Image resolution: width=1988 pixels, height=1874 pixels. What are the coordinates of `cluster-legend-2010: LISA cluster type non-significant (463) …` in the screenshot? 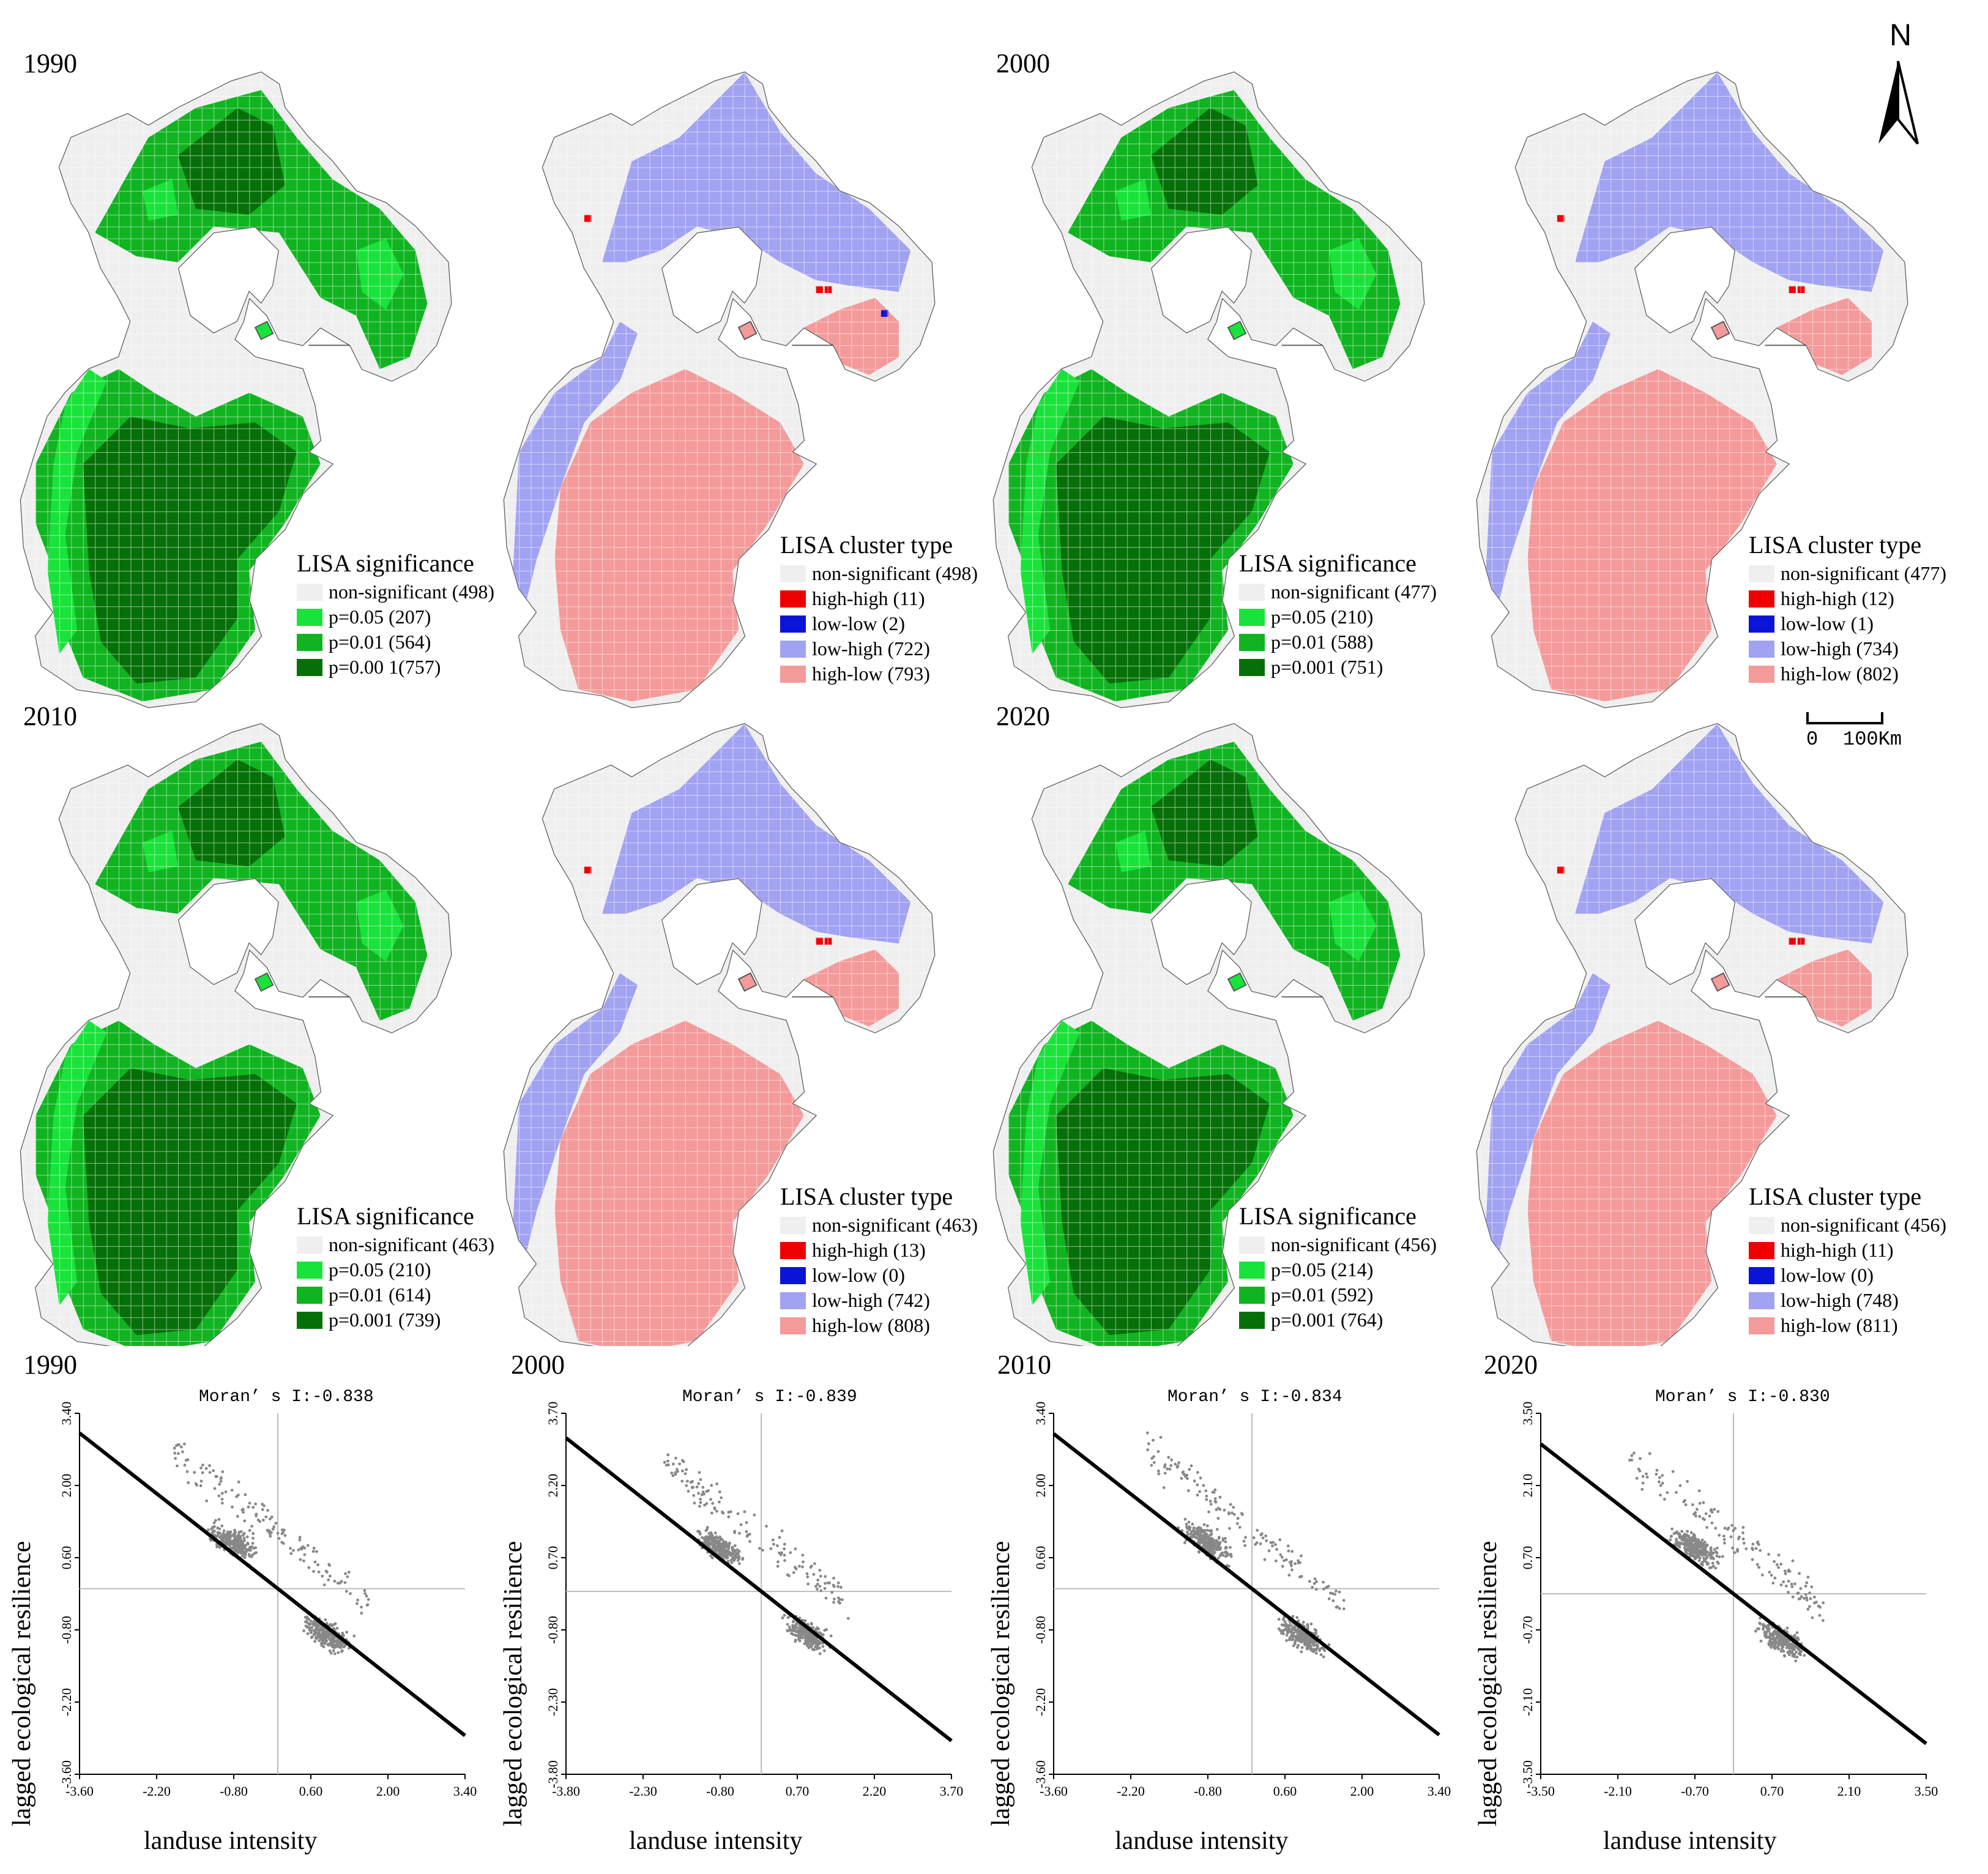 It's located at (879, 1259).